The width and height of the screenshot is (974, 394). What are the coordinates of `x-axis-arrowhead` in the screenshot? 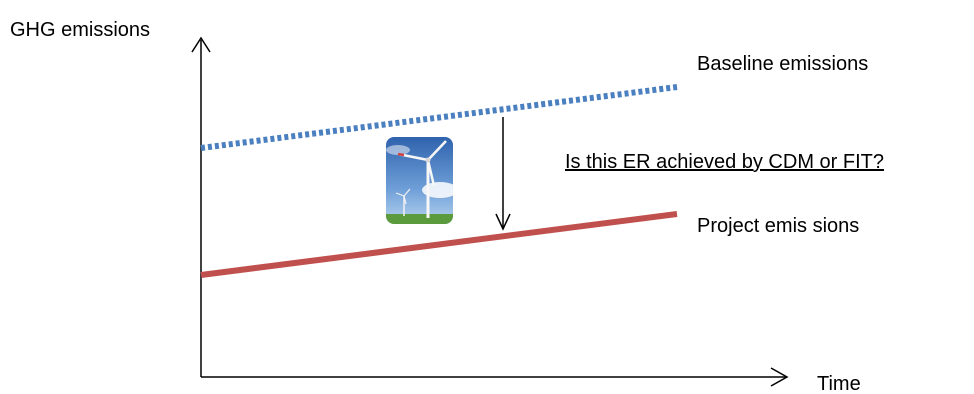 It's located at (779, 377).